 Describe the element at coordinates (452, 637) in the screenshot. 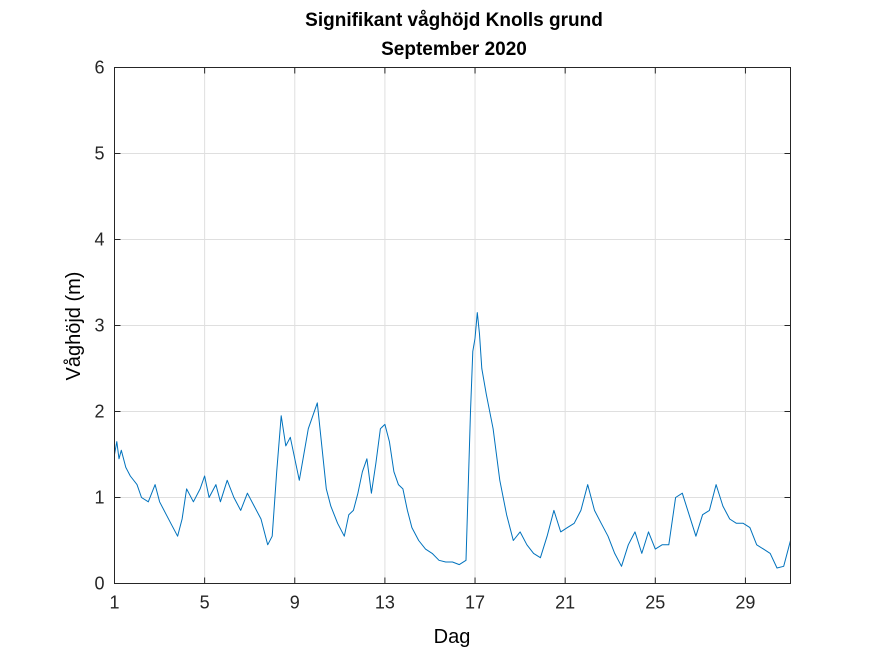

I see `x-axis-label: Dag` at that location.